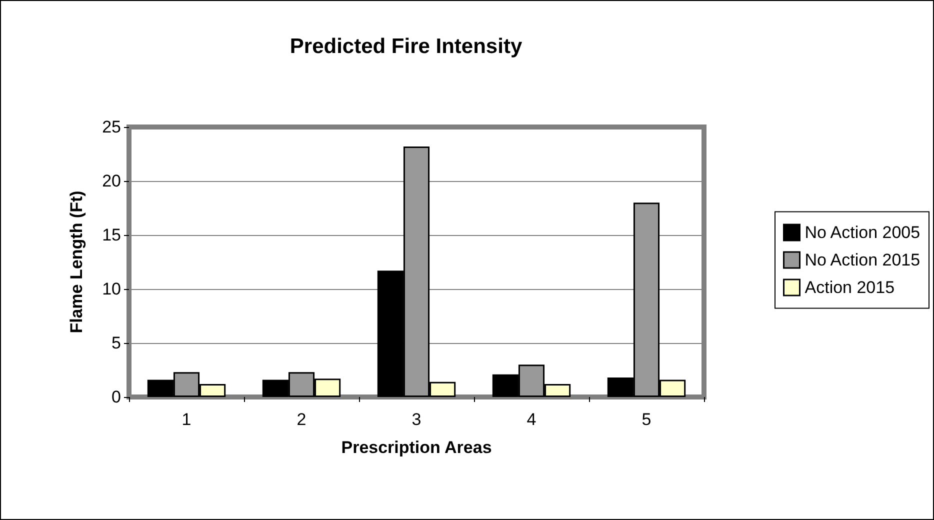 Image resolution: width=934 pixels, height=520 pixels. I want to click on y-tick-label: 25, so click(111, 127).